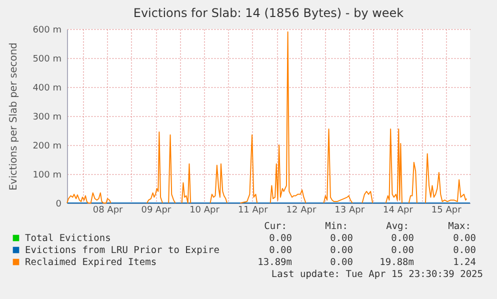  I want to click on x-tick-label: 12 Apr, so click(301, 211).